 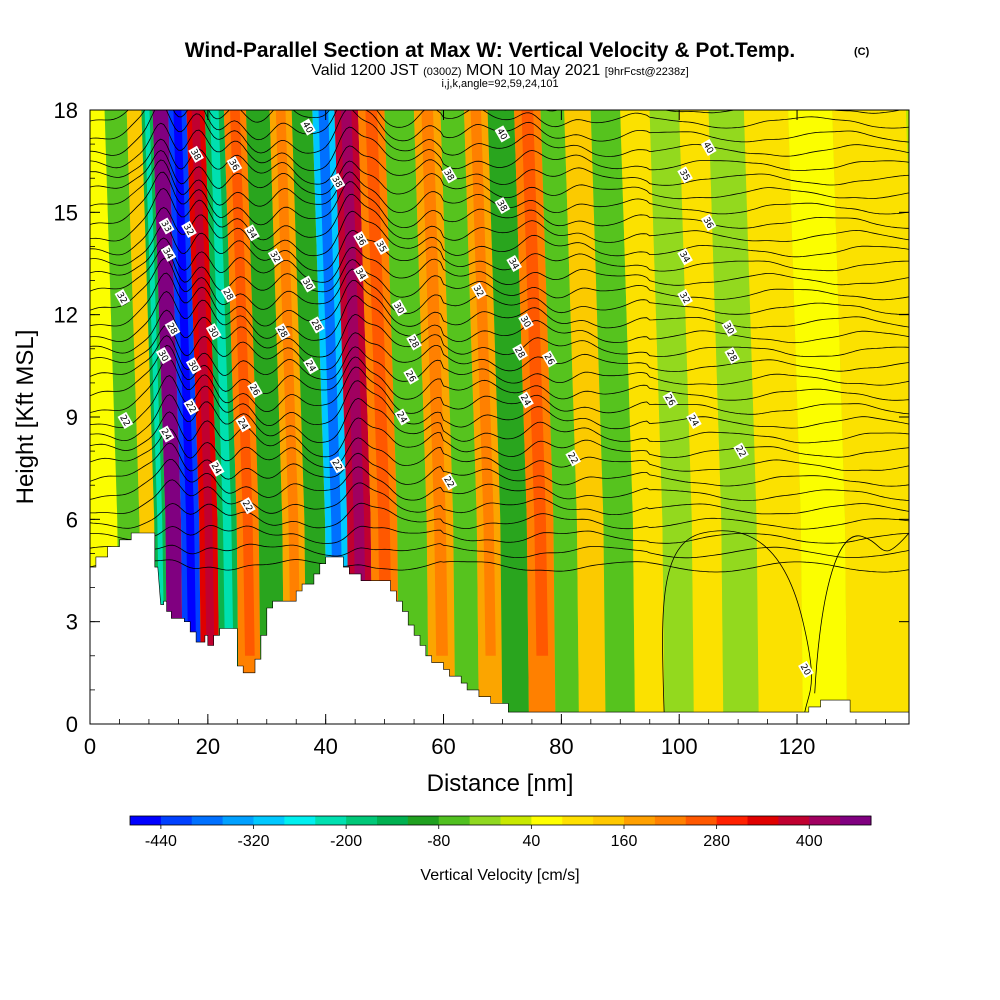 I want to click on contour-label-text: 35, so click(x=380, y=247).